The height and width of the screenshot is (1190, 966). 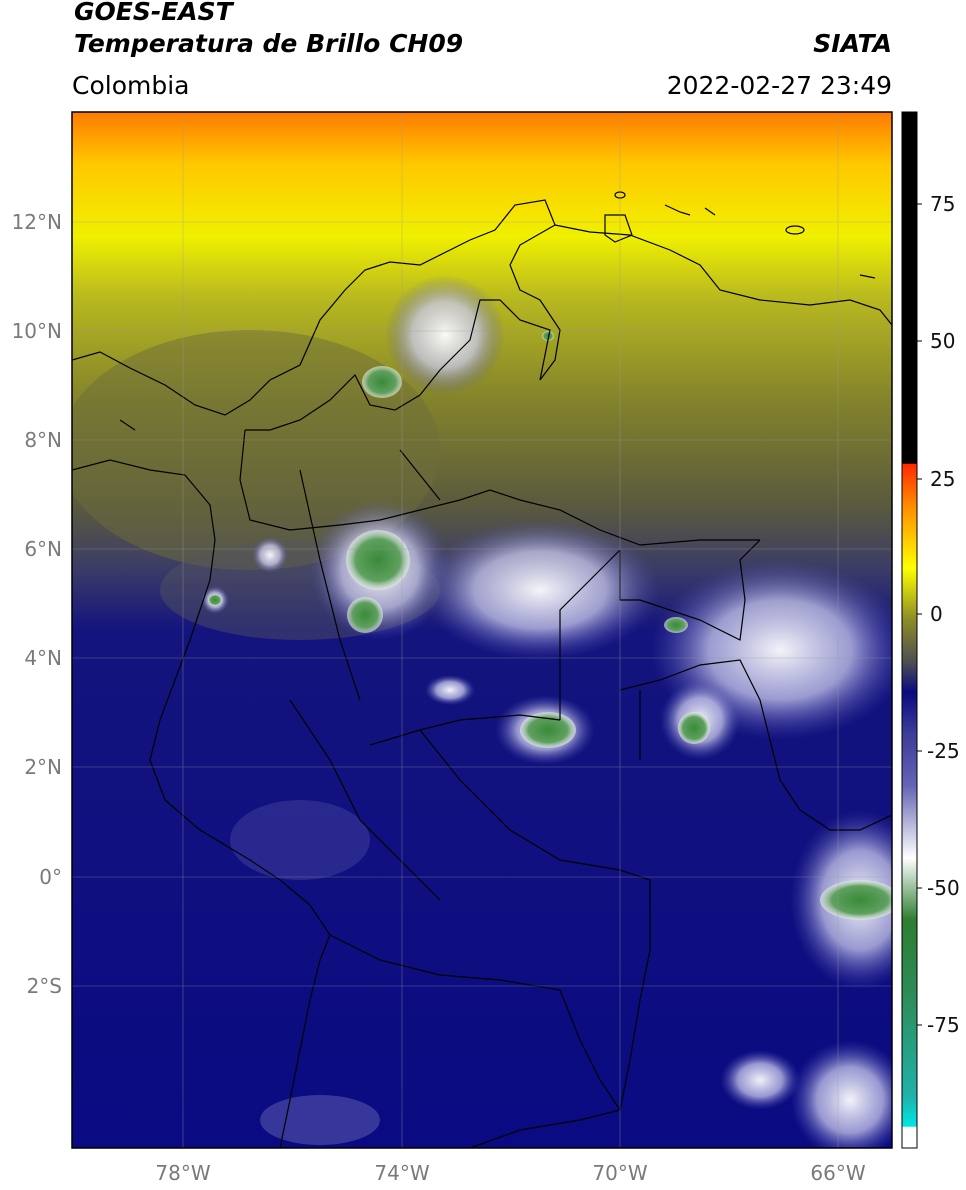 What do you see at coordinates (269, 43) in the screenshot?
I see `title-line2: Temperatura de Brillo CH09` at bounding box center [269, 43].